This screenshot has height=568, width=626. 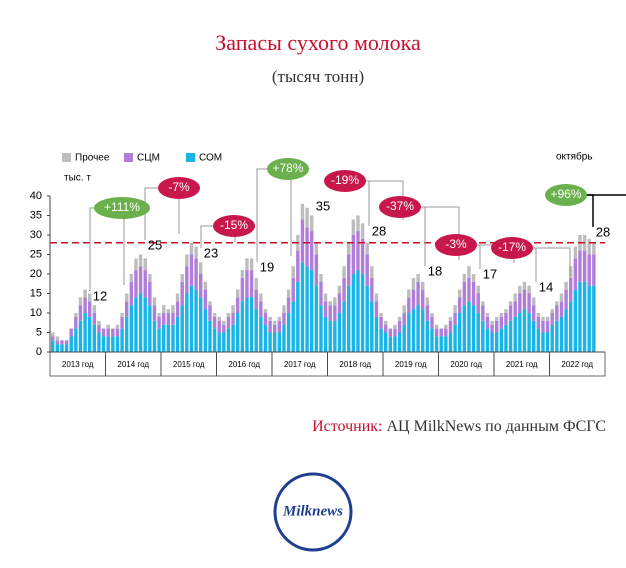 I want to click on legend-label: СОМ, so click(x=210, y=158).